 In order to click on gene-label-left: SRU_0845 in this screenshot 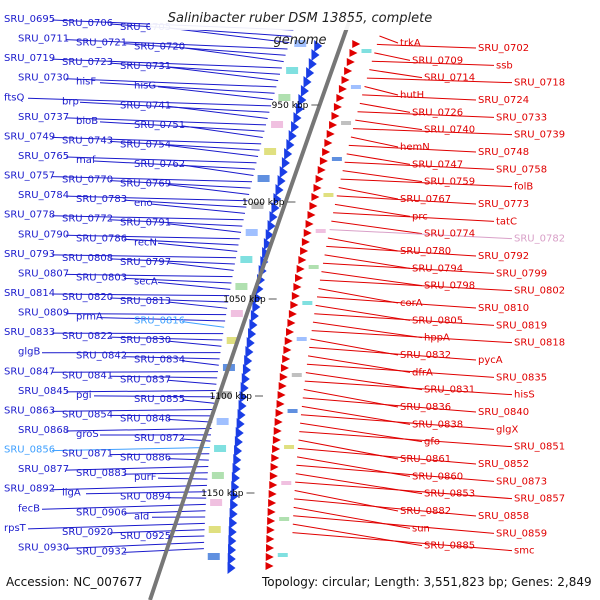, I will do `click(43, 391)`.